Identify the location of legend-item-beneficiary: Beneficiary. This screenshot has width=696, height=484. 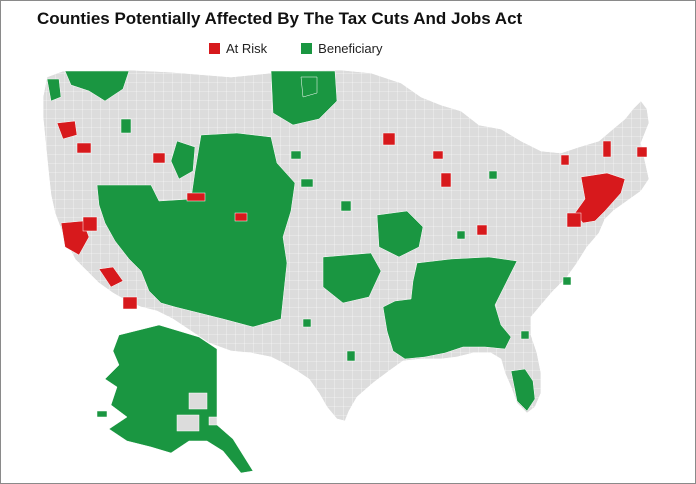
(341, 48).